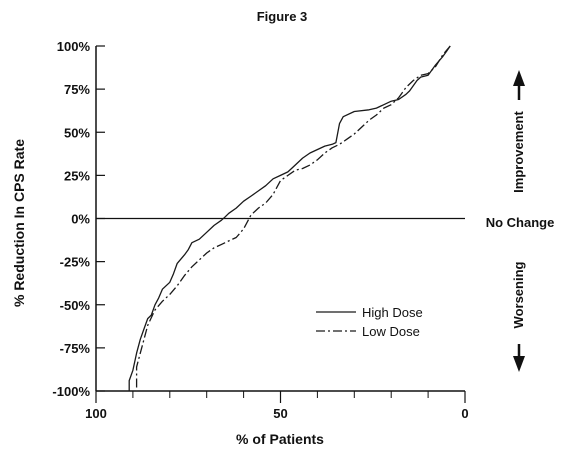 This screenshot has width=564, height=466. Describe the element at coordinates (391, 331) in the screenshot. I see `legend-label-low-dose: Low Dose` at that location.